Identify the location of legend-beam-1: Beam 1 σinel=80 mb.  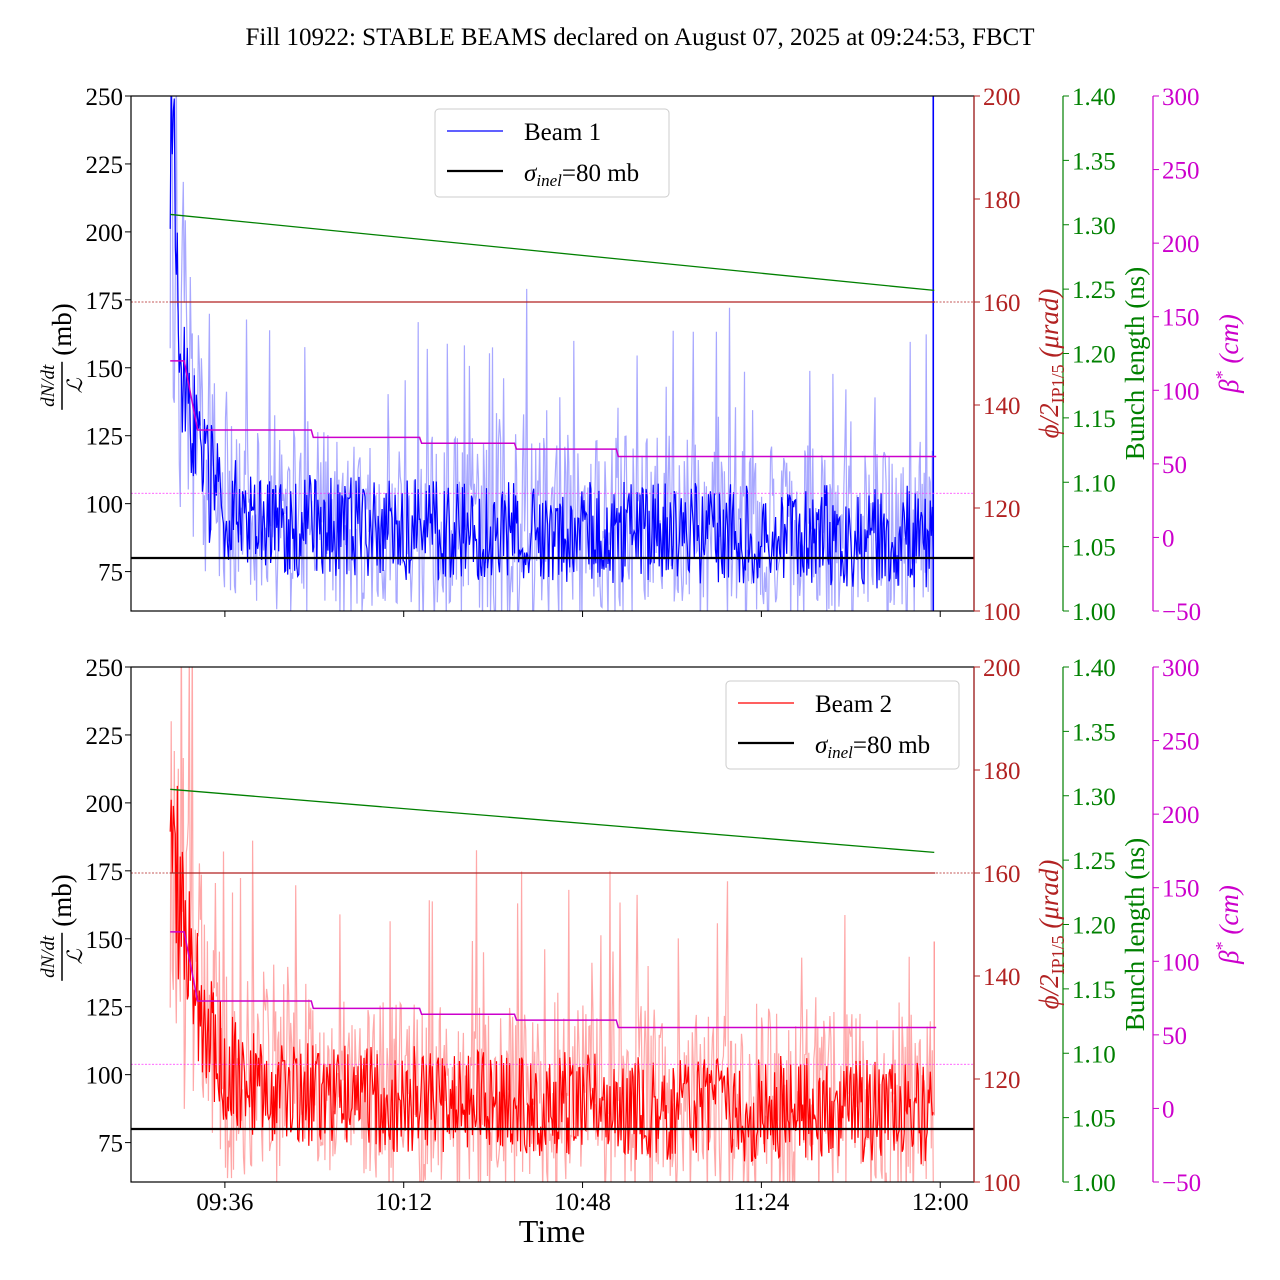
(552, 153).